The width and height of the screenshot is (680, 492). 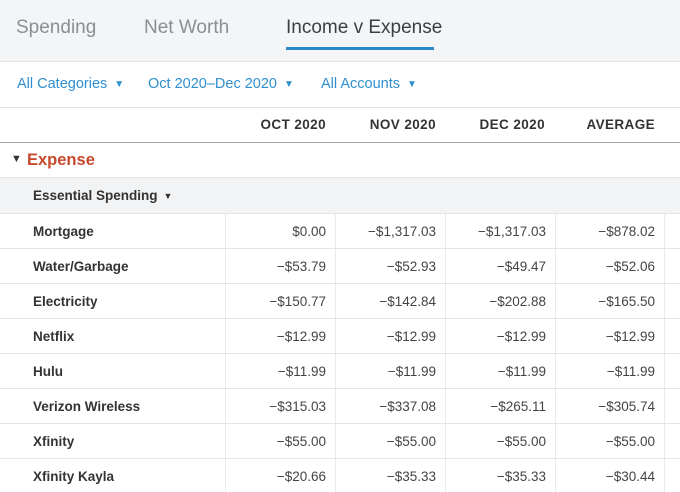 I want to click on date-range-filter-label: Oct 2020–Dec 2020, so click(x=212, y=84).